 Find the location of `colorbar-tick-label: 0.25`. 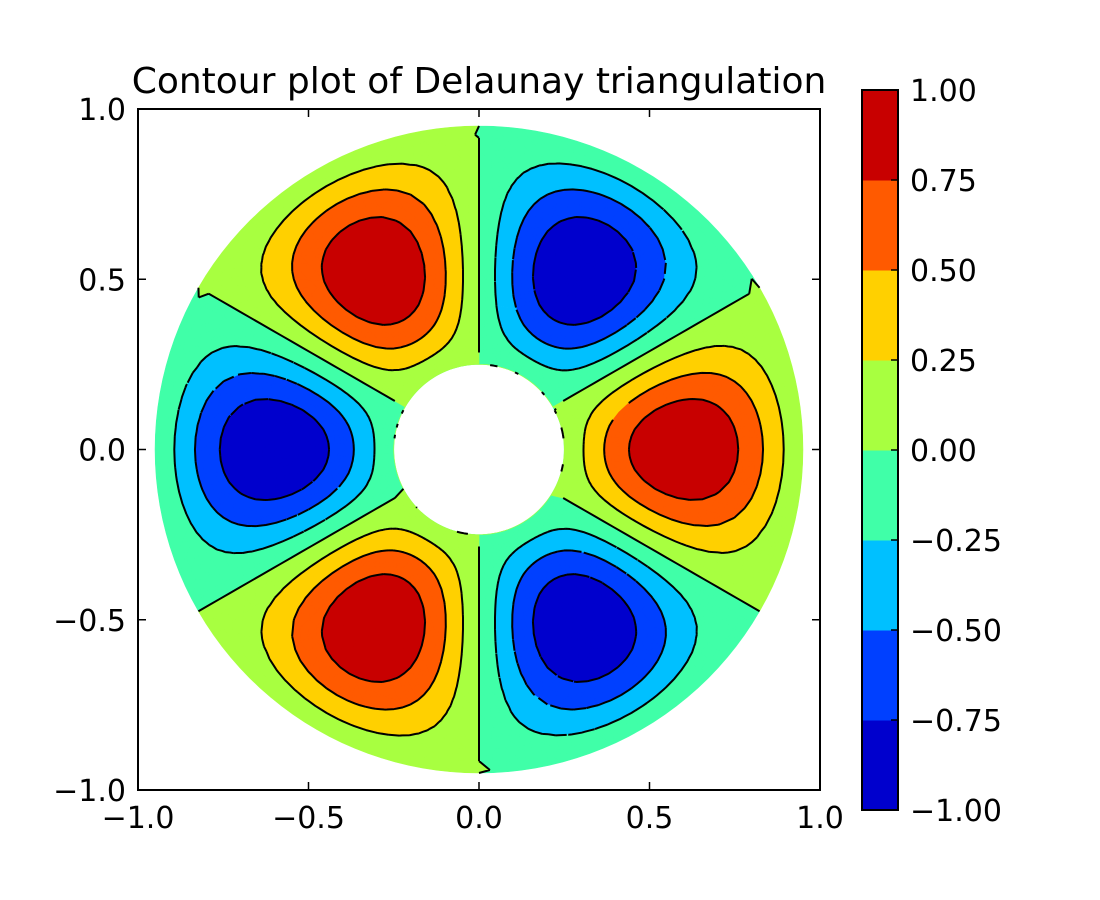

colorbar-tick-label: 0.25 is located at coordinates (943, 361).